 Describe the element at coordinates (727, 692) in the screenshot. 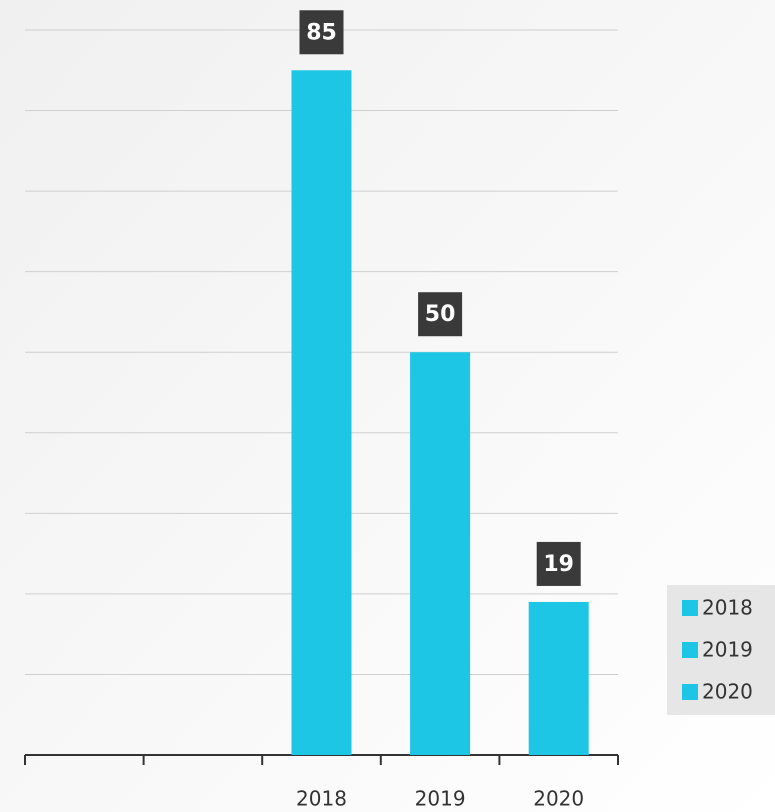

I see `legend-label: 2020` at that location.